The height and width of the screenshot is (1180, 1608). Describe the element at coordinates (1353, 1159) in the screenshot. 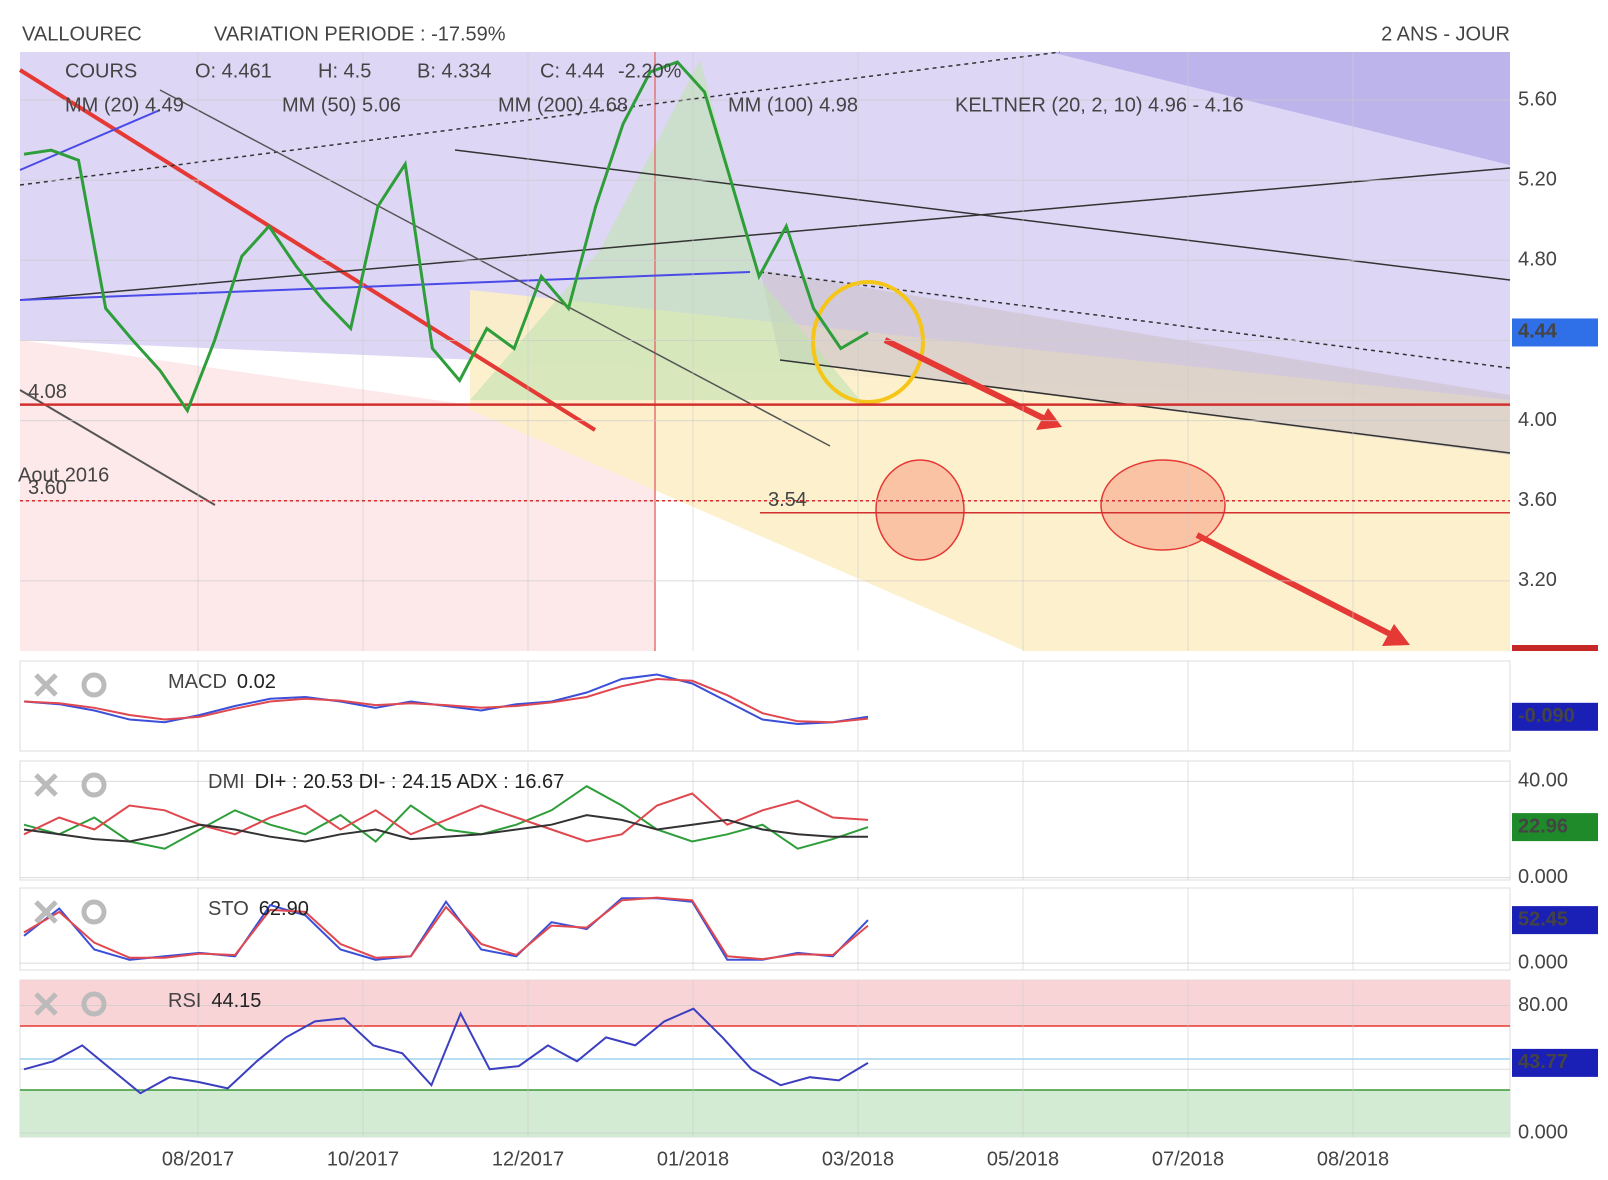

I see `x-tick-label: 08/2018` at that location.